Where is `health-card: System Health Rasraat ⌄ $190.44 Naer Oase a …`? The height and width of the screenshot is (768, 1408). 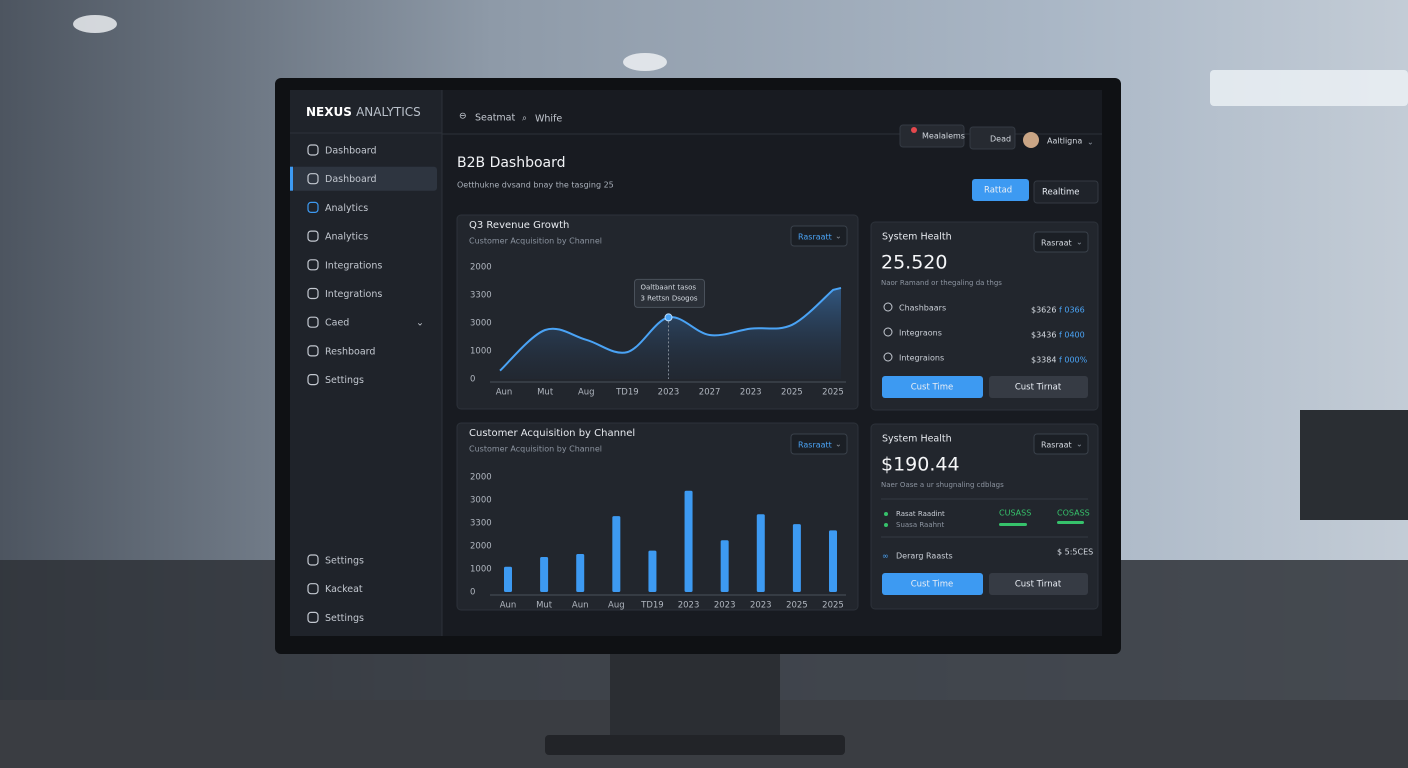 health-card: System Health Rasraat ⌄ $190.44 Naer Oase a … is located at coordinates (984, 516).